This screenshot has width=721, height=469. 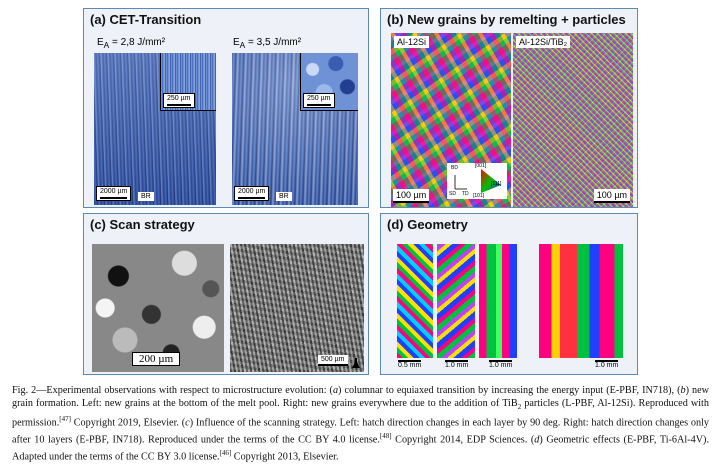 What do you see at coordinates (158, 308) in the screenshot?
I see `micrograph-hatch-90deg: 200 µm` at bounding box center [158, 308].